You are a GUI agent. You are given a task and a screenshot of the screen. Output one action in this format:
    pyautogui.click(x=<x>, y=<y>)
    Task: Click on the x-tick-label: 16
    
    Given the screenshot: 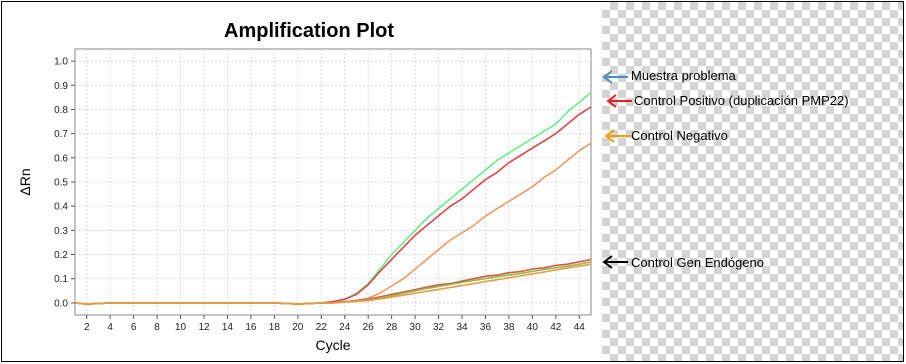 What is the action you would take?
    pyautogui.click(x=251, y=327)
    